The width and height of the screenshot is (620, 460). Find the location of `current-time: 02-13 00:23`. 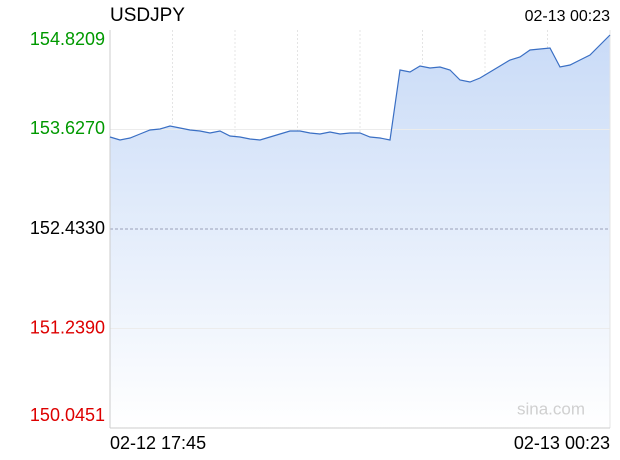

current-time: 02-13 00:23 is located at coordinates (568, 16).